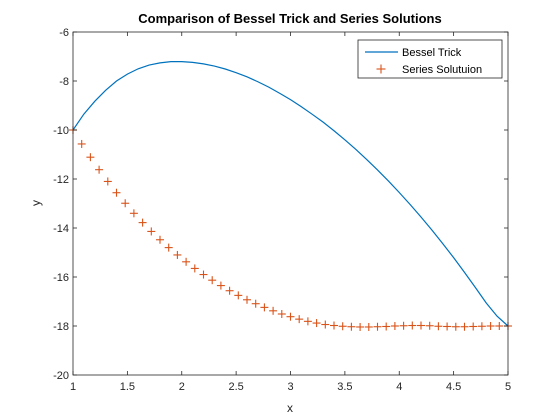 This screenshot has width=560, height=420. What do you see at coordinates (64, 33) in the screenshot?
I see `y-tick-label: -6` at bounding box center [64, 33].